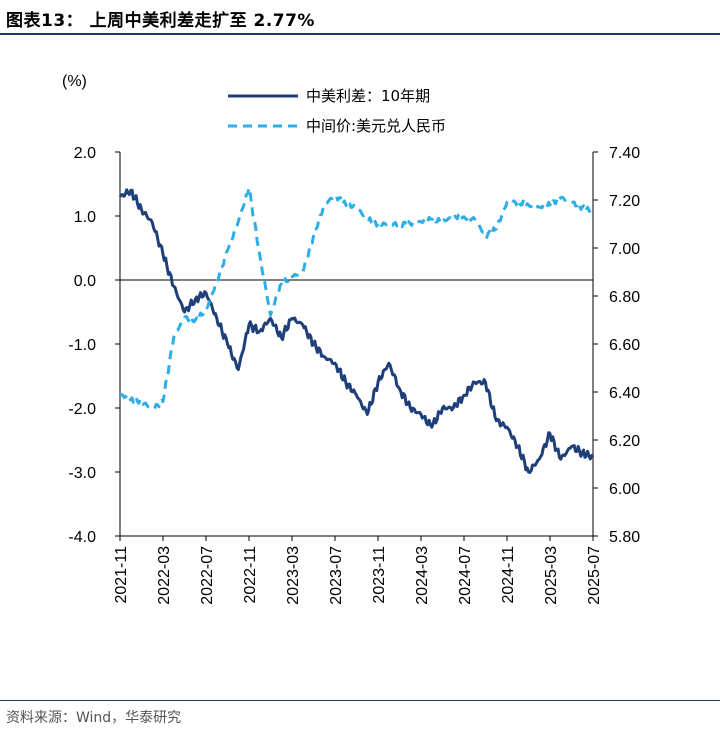  Describe the element at coordinates (624, 201) in the screenshot. I see `y-right-tick-label: 7.20` at that location.